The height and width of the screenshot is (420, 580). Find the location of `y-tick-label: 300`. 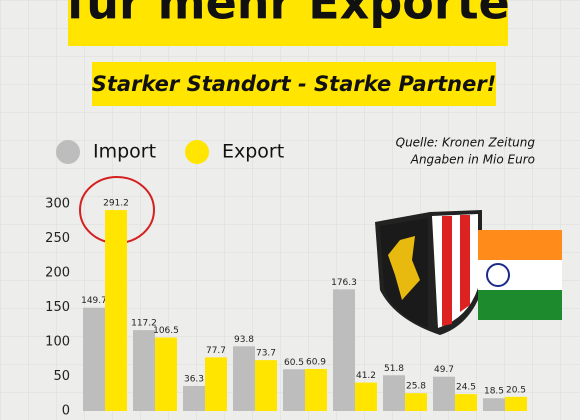

y-tick-label: 300 is located at coordinates (57, 204).